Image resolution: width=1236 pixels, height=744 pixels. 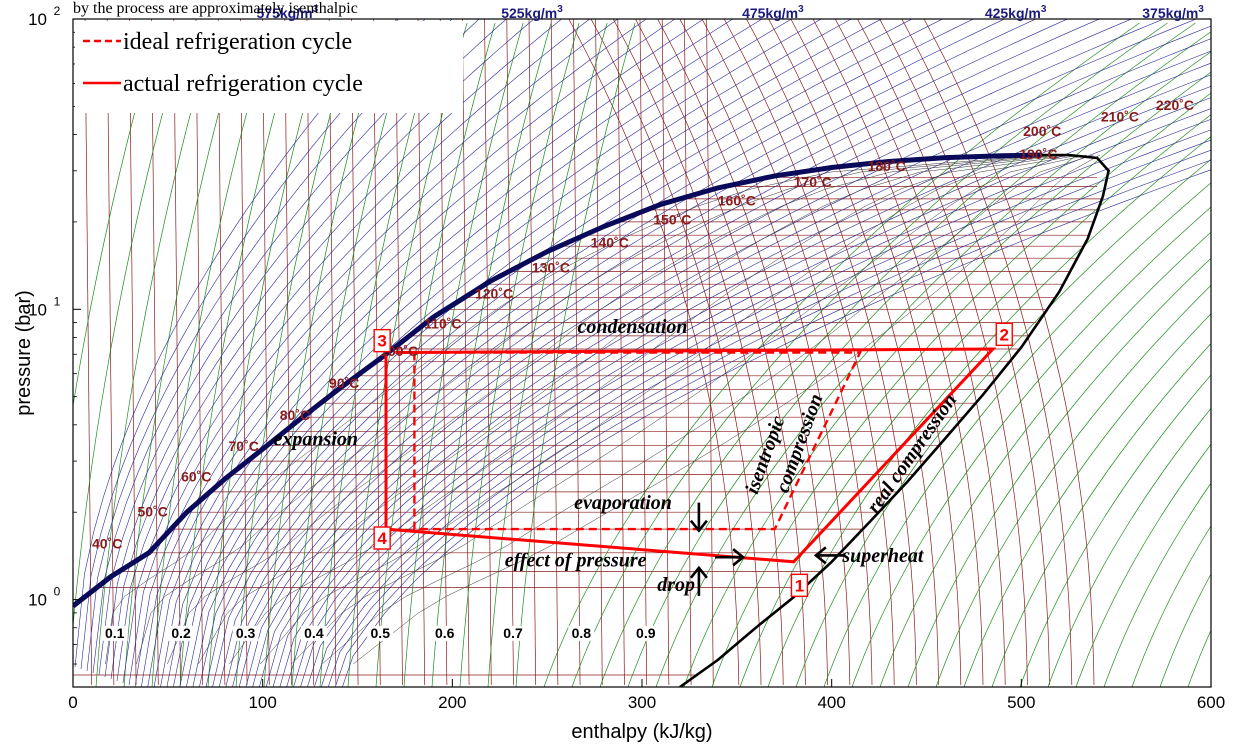 I want to click on x-tick-label: 200, so click(x=452, y=702).